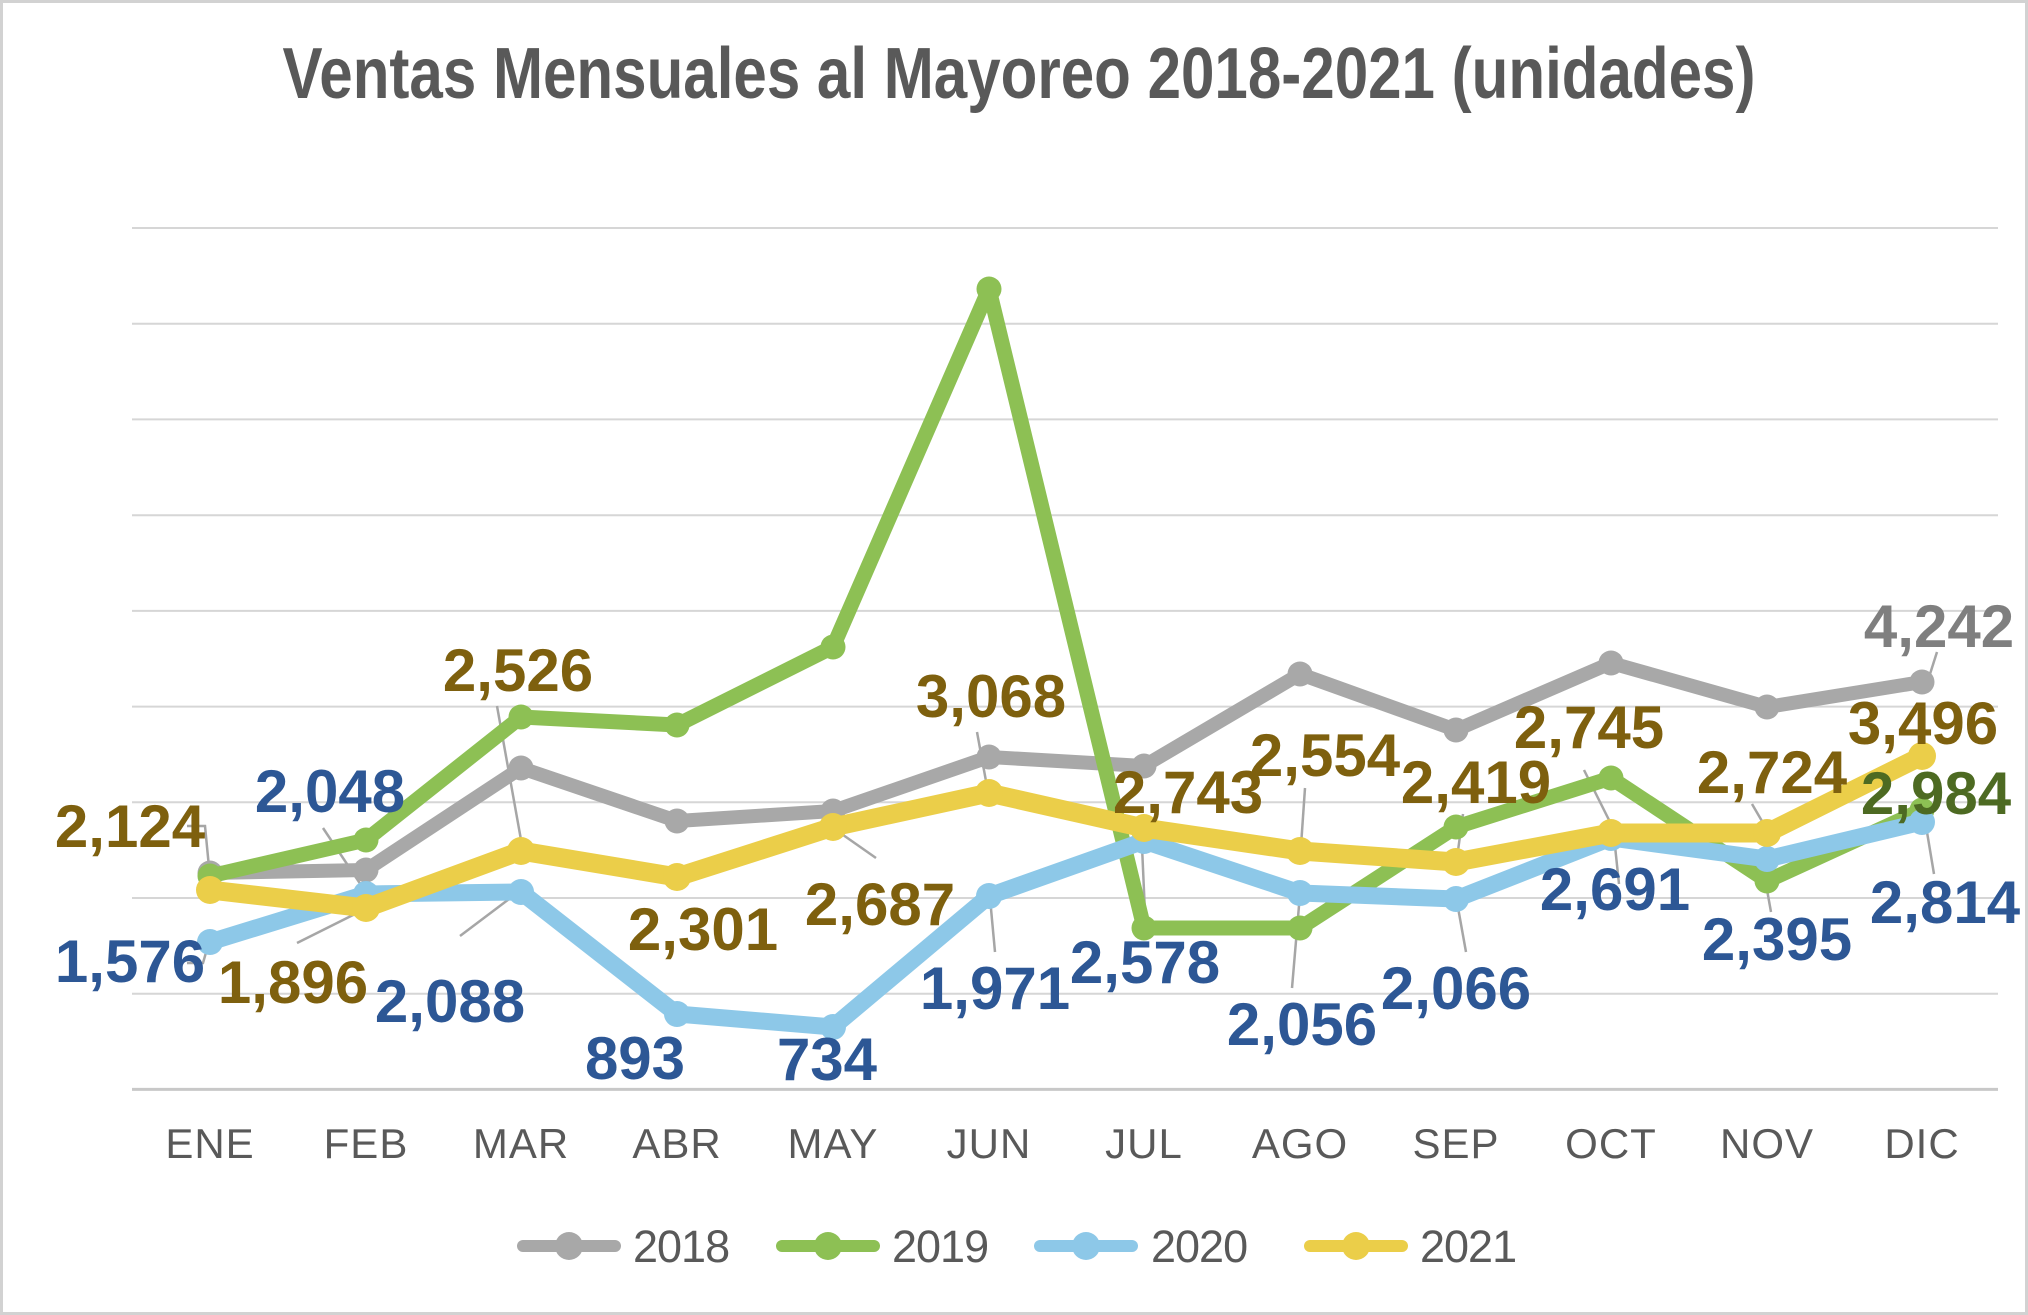 This screenshot has height=1315, width=2028. What do you see at coordinates (1144, 1143) in the screenshot?
I see `svg-text: JUL` at bounding box center [1144, 1143].